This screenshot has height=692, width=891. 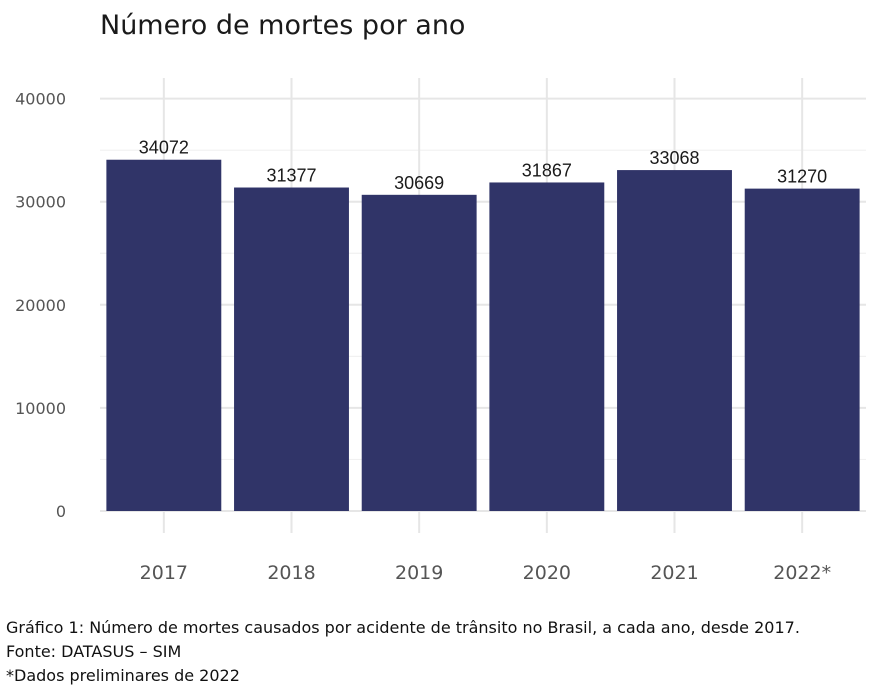 What do you see at coordinates (291, 573) in the screenshot?
I see `x-tick-label: 2018` at bounding box center [291, 573].